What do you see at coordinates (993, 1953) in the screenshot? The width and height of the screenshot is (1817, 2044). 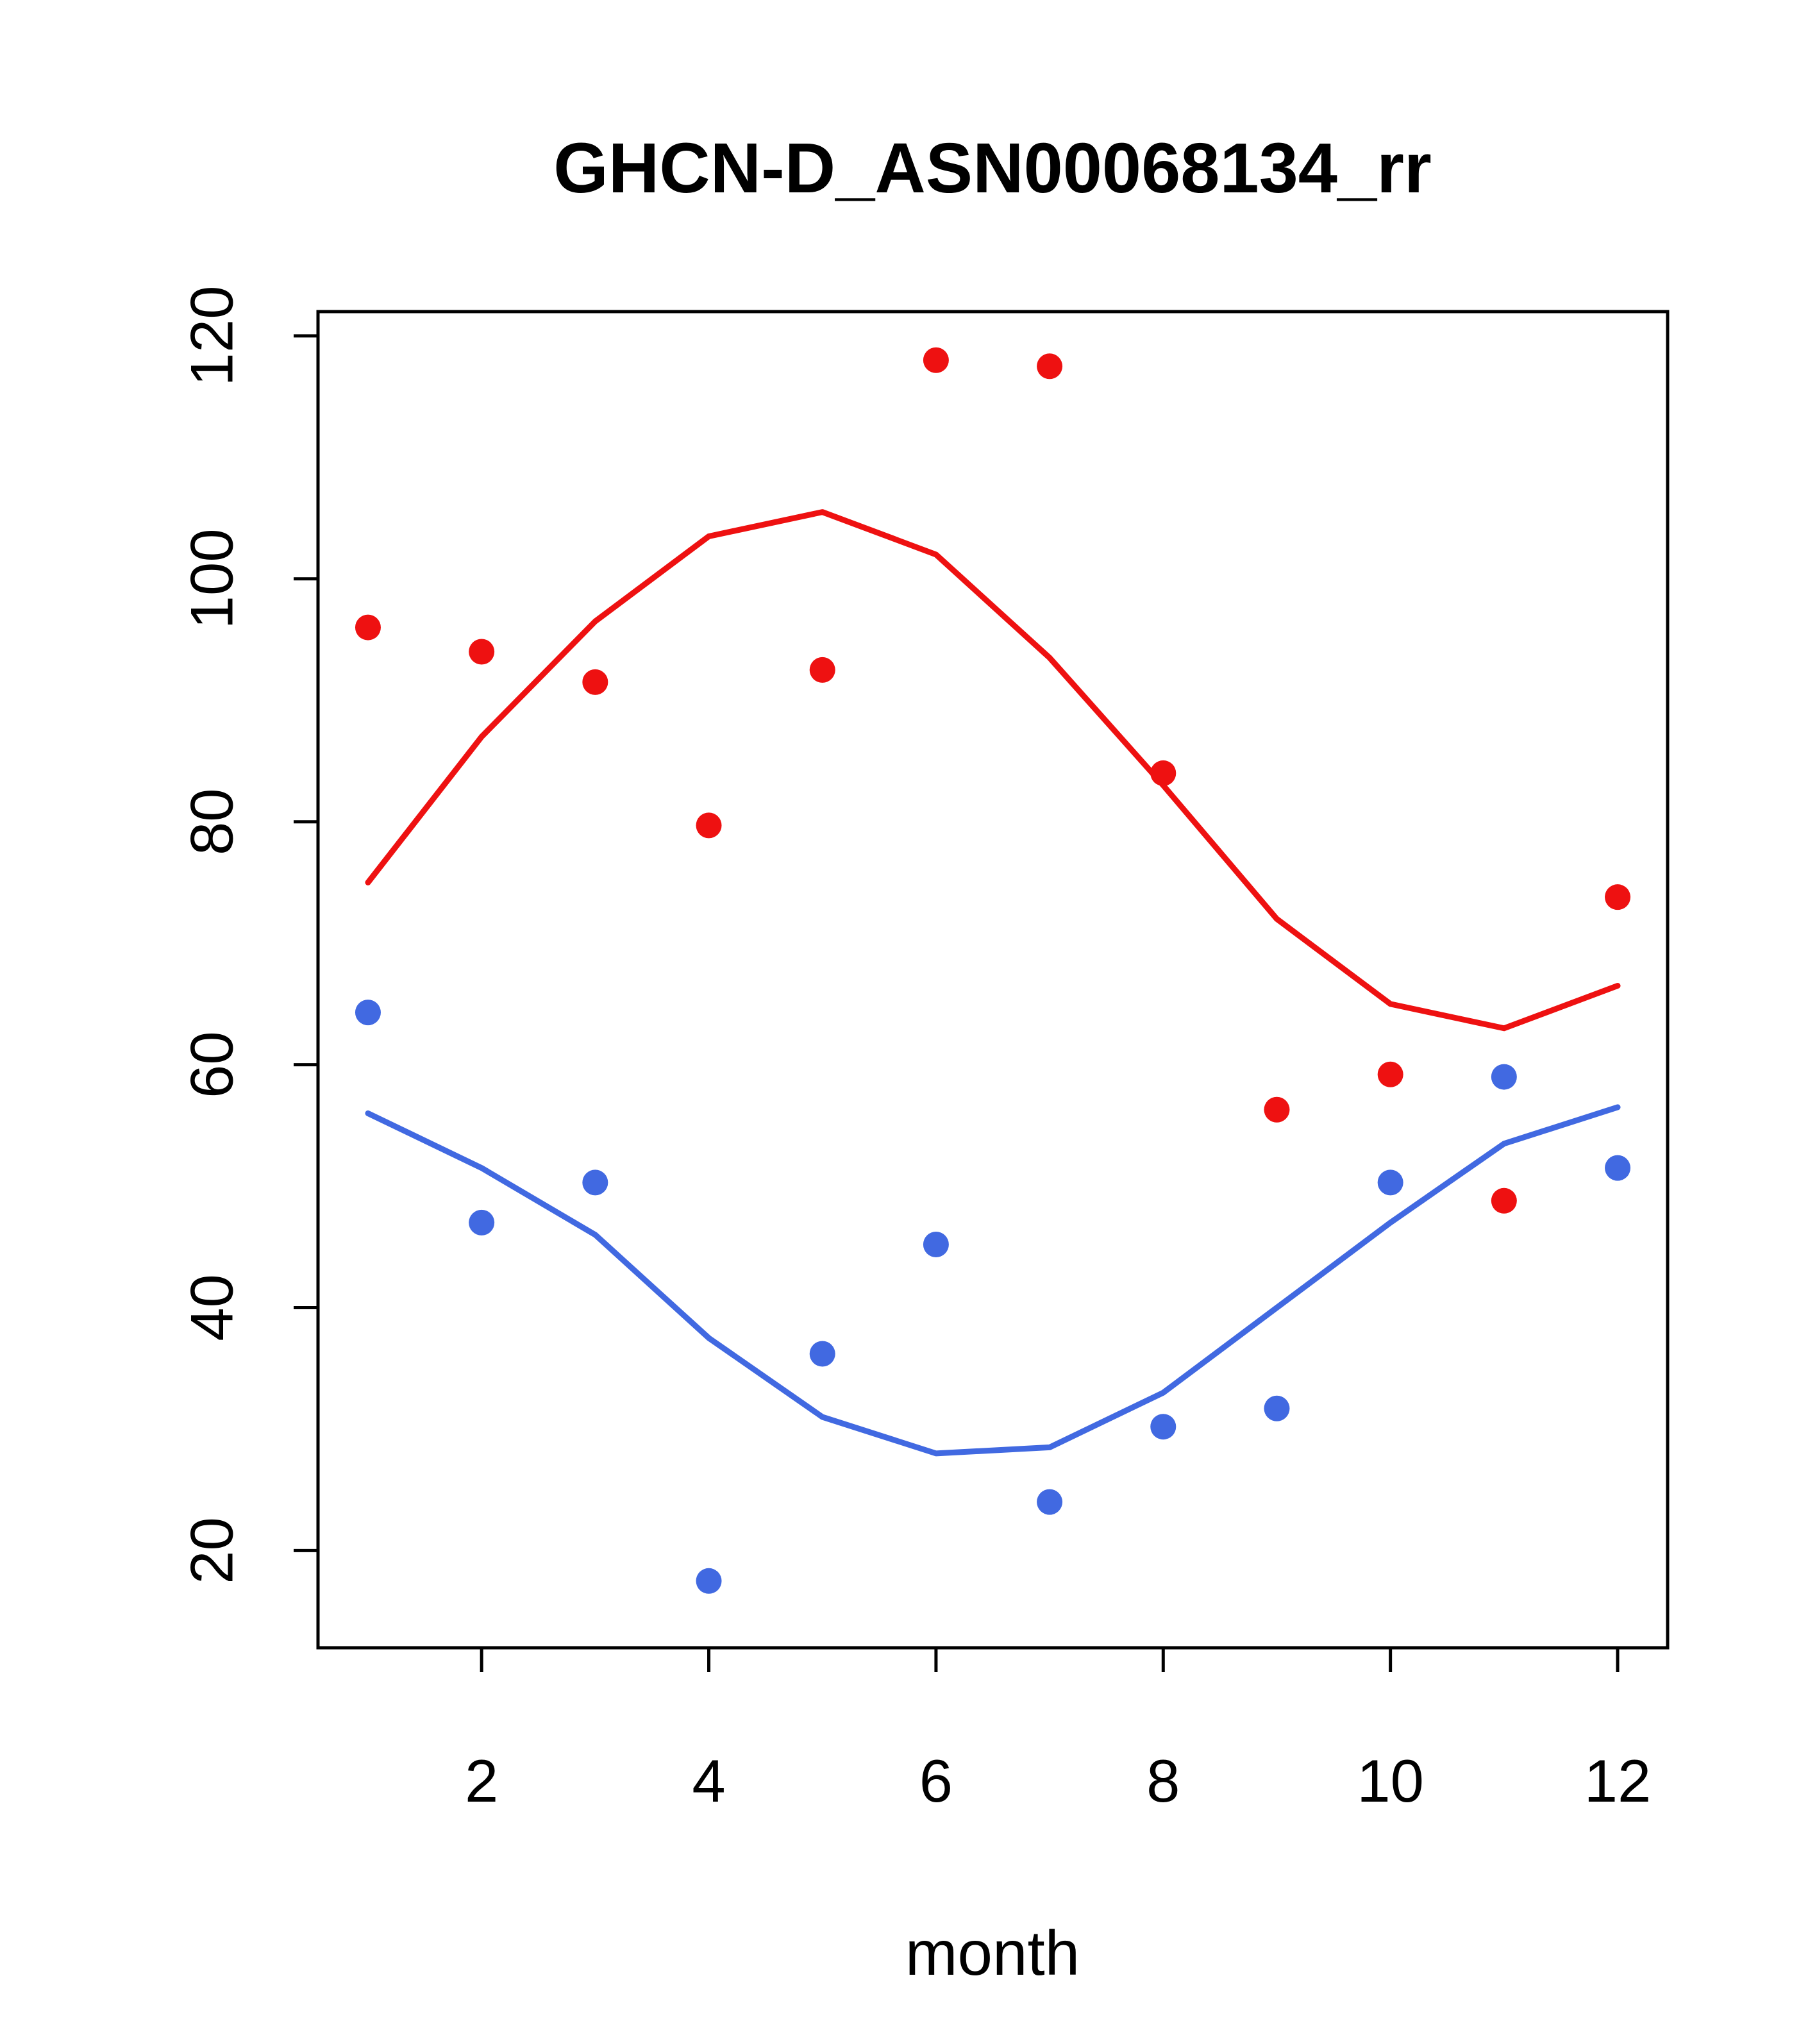 I see `x-axis-label: month` at bounding box center [993, 1953].